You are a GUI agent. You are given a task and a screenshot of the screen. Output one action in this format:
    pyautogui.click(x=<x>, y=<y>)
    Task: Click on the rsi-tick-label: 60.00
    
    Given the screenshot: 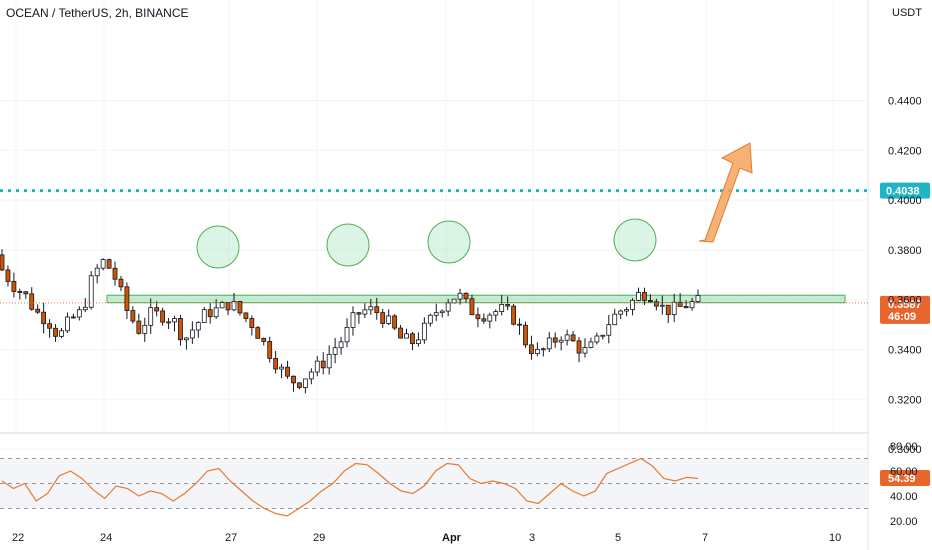 What is the action you would take?
    pyautogui.click(x=904, y=472)
    